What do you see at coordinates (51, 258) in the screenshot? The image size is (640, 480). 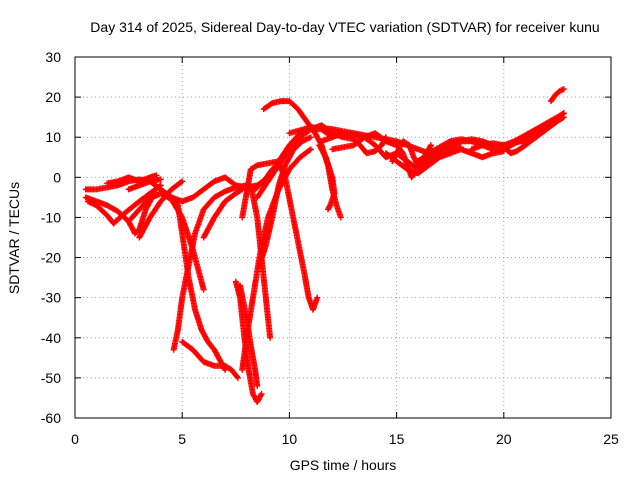 I see `y-tick-label: -20` at bounding box center [51, 258].